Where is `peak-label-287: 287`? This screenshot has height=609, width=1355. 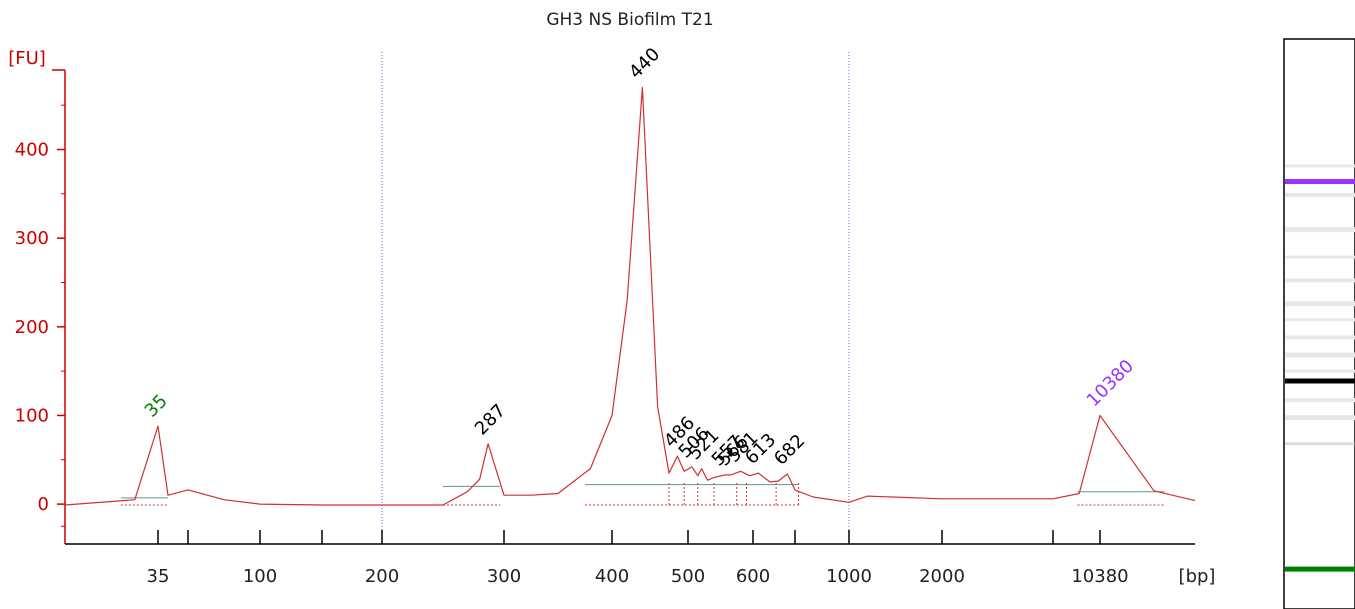
peak-label-287: 287 is located at coordinates (490, 419).